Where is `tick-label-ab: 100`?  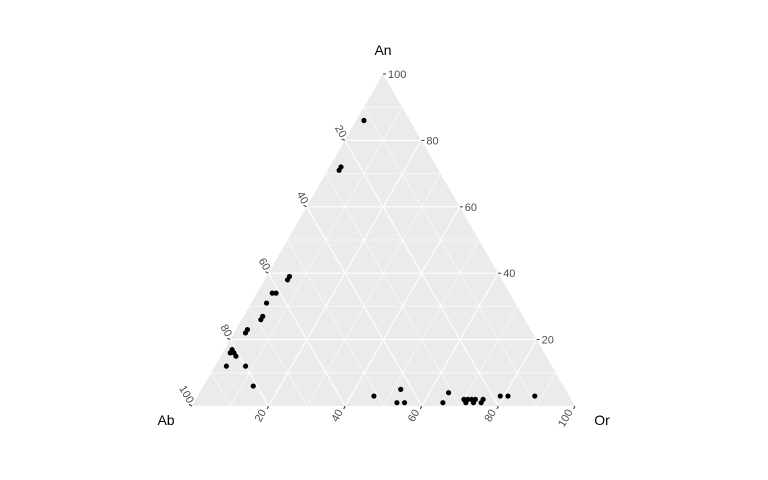 tick-label-ab: 100 is located at coordinates (186, 395).